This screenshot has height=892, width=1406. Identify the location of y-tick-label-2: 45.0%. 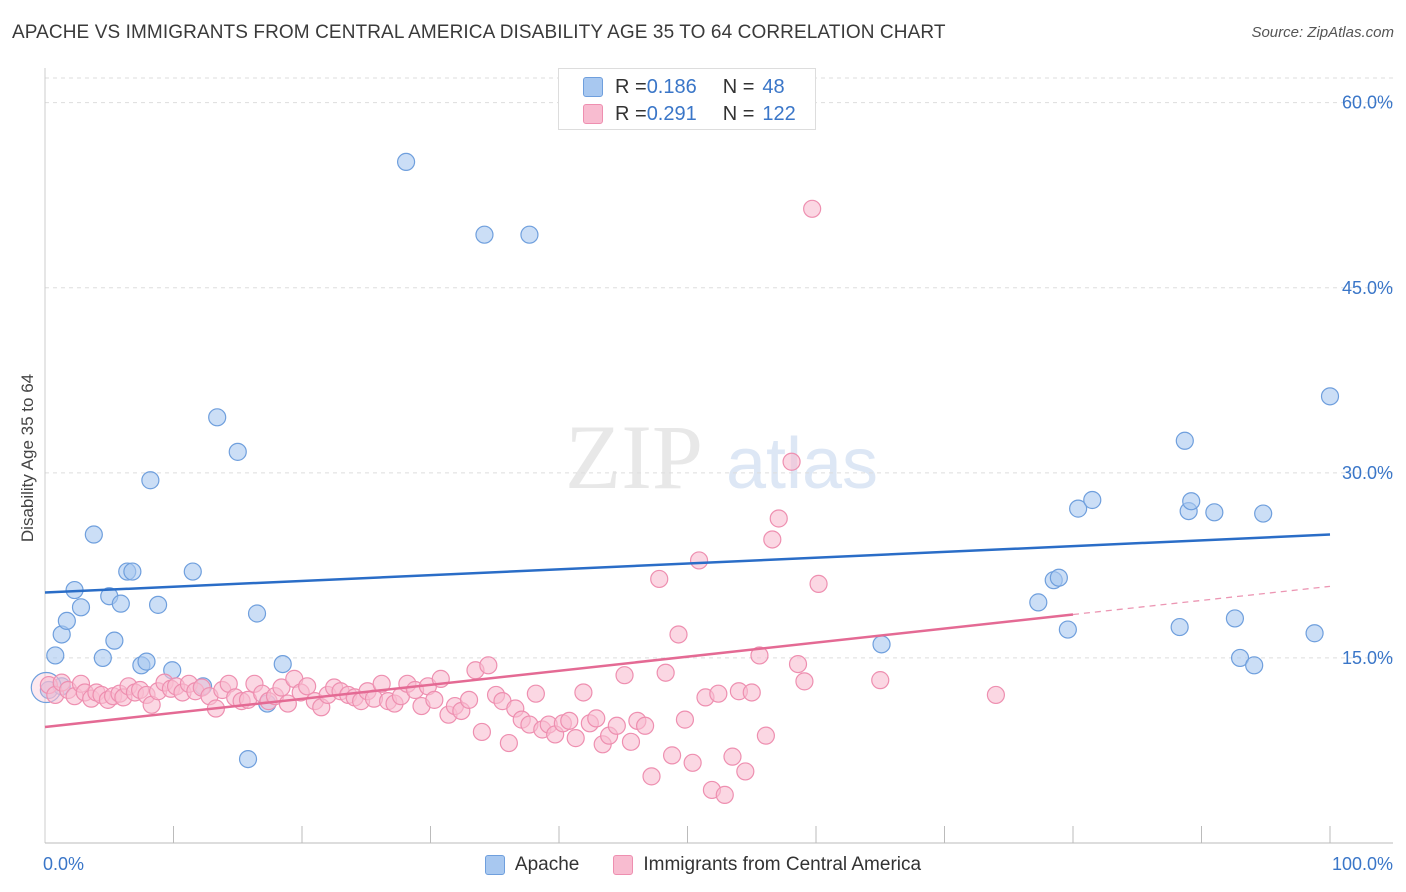
(1367, 288).